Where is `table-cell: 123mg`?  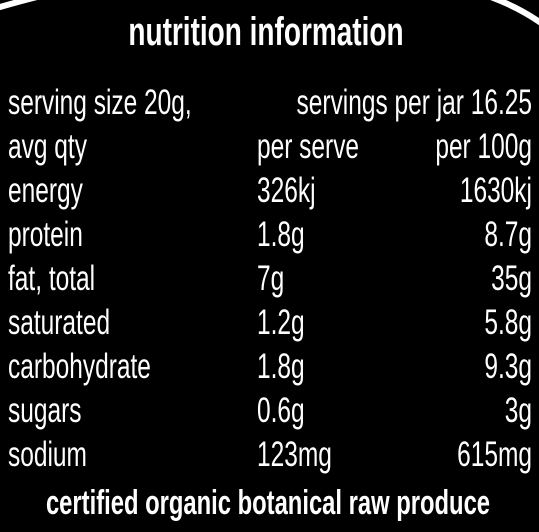 table-cell: 123mg is located at coordinates (294, 455).